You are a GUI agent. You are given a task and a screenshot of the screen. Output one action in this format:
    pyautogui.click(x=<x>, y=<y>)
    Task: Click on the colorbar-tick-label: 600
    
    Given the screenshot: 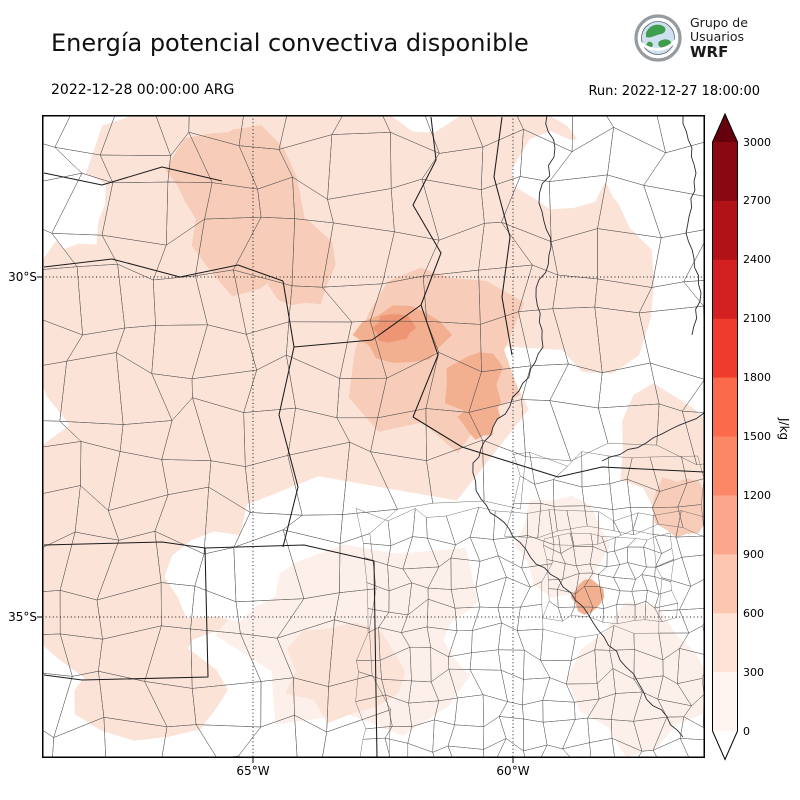 What is the action you would take?
    pyautogui.click(x=753, y=613)
    